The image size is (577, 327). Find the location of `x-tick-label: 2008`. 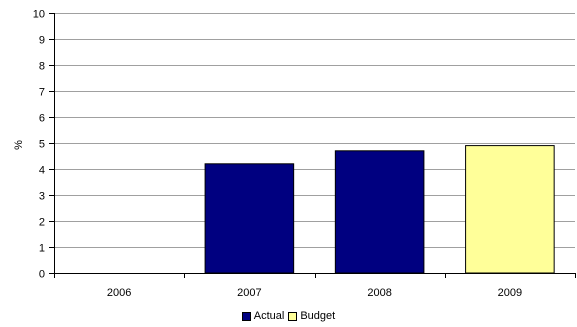

x-tick-label: 2008 is located at coordinates (379, 293).